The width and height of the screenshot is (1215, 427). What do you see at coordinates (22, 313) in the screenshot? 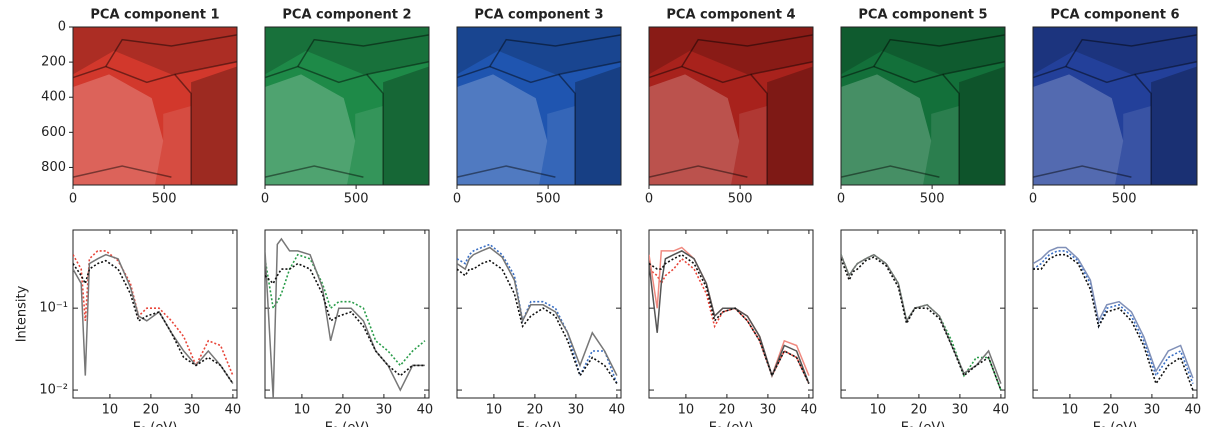
I see `y-axis-label: Intensity` at bounding box center [22, 313].